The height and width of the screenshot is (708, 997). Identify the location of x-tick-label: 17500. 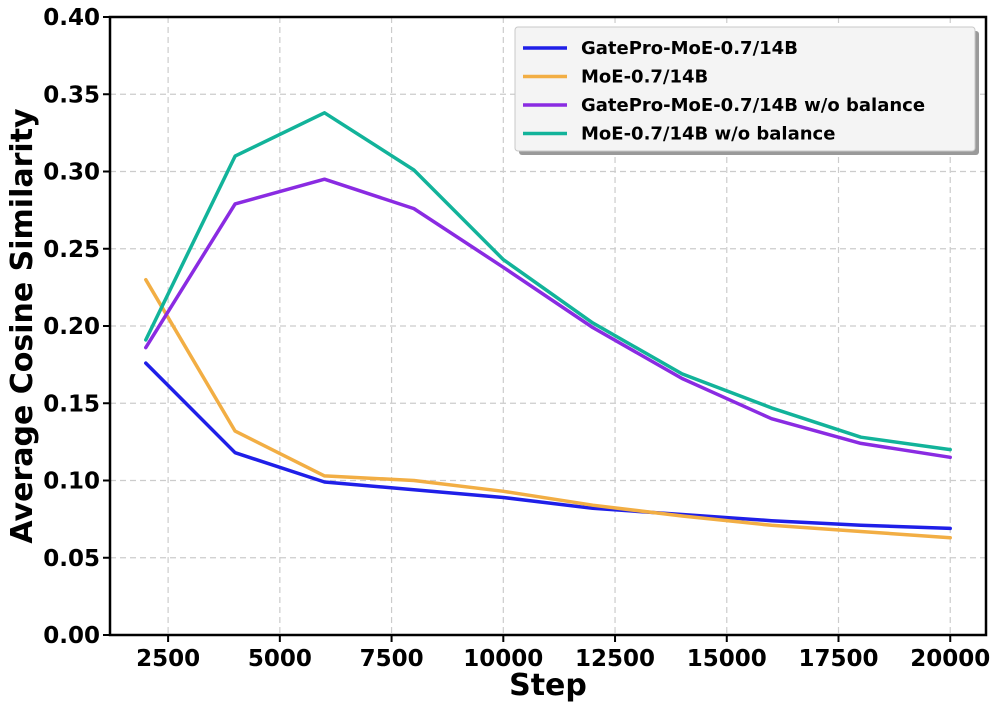
(838, 659).